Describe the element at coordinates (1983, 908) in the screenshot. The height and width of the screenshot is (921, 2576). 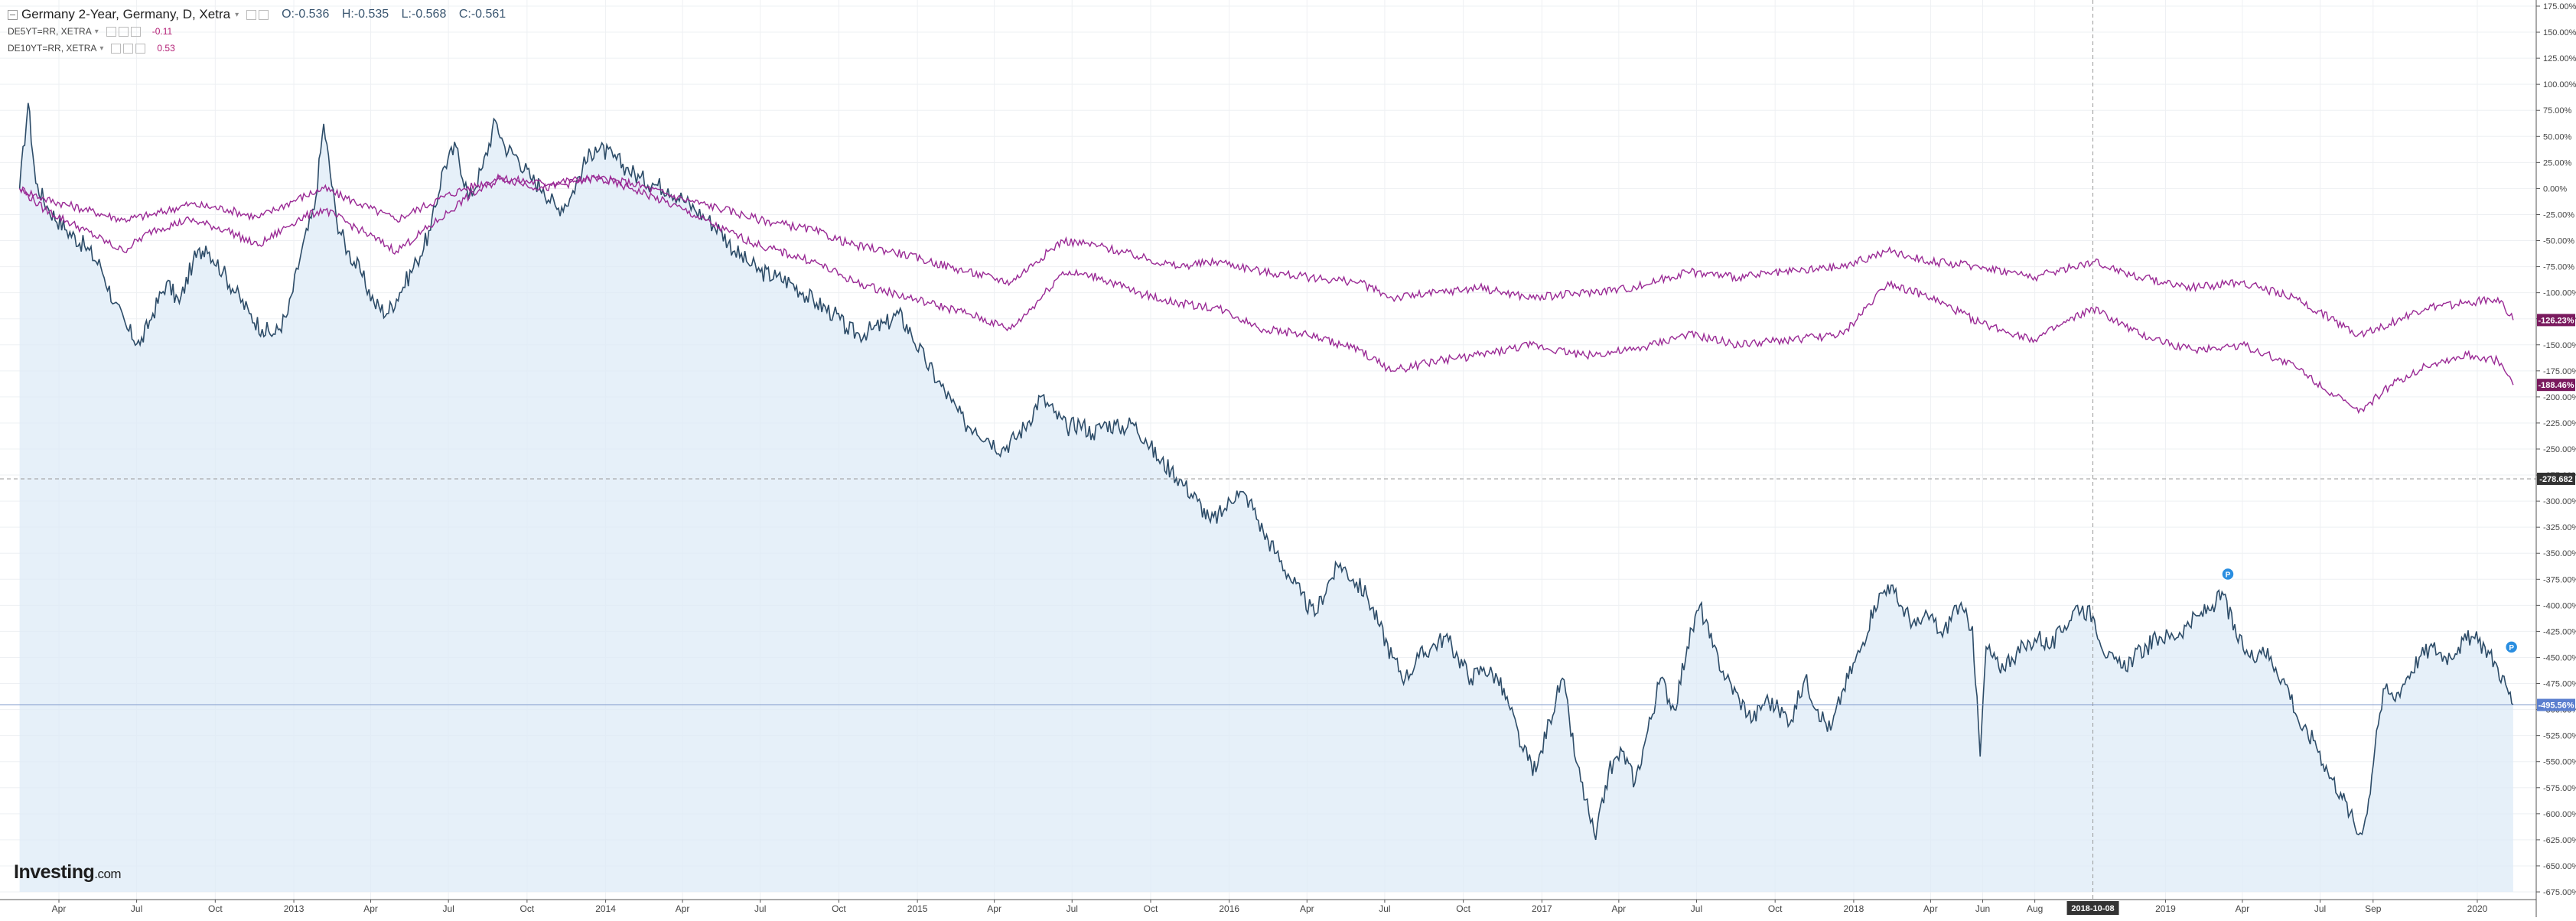
I see `x-tick-label: Jun` at that location.